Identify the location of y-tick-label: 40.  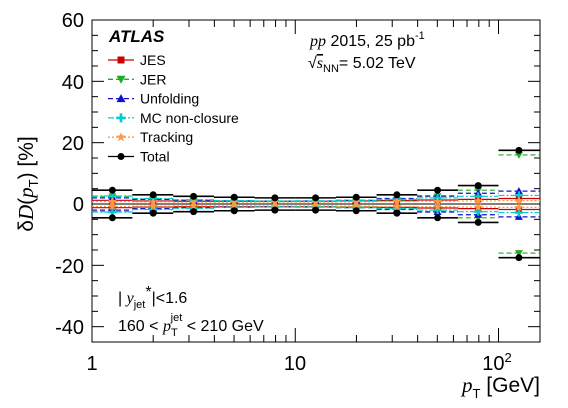
(73, 83).